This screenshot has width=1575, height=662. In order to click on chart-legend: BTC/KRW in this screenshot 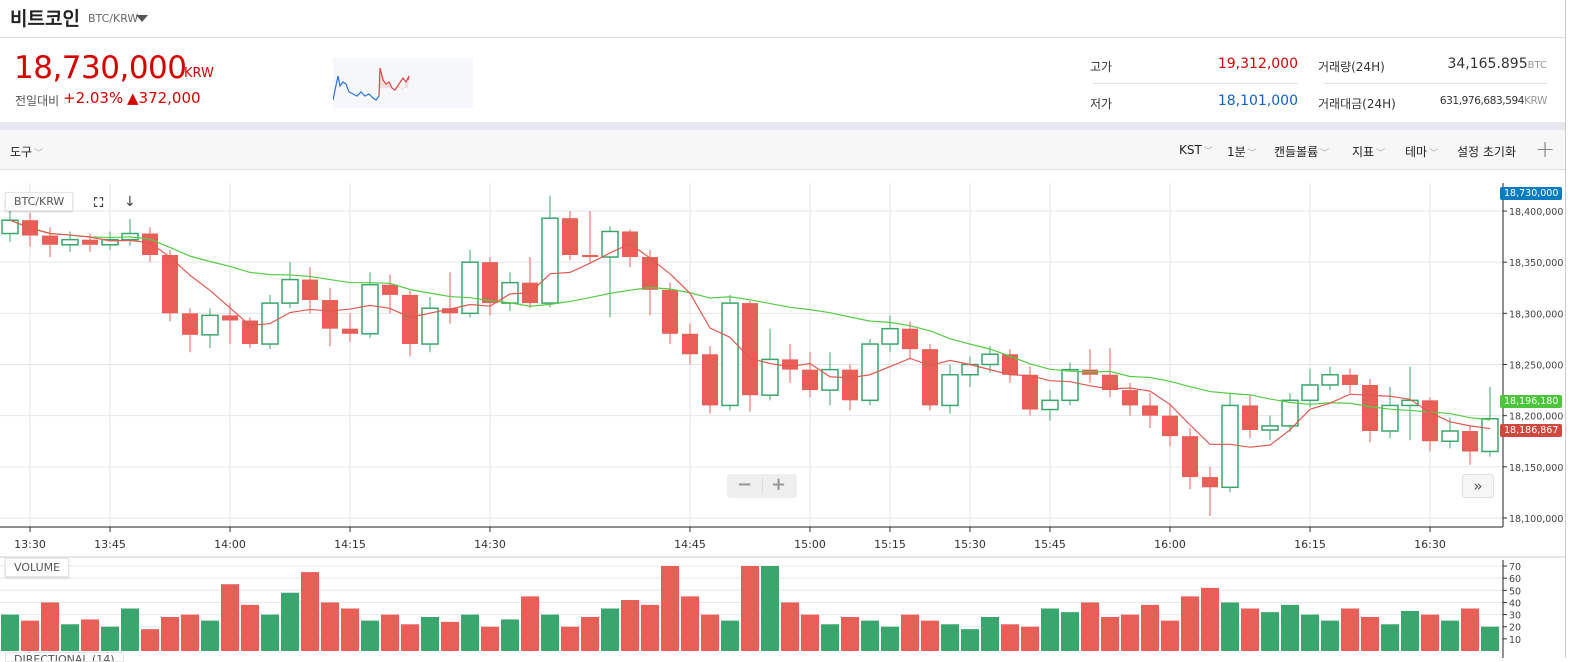, I will do `click(39, 201)`.